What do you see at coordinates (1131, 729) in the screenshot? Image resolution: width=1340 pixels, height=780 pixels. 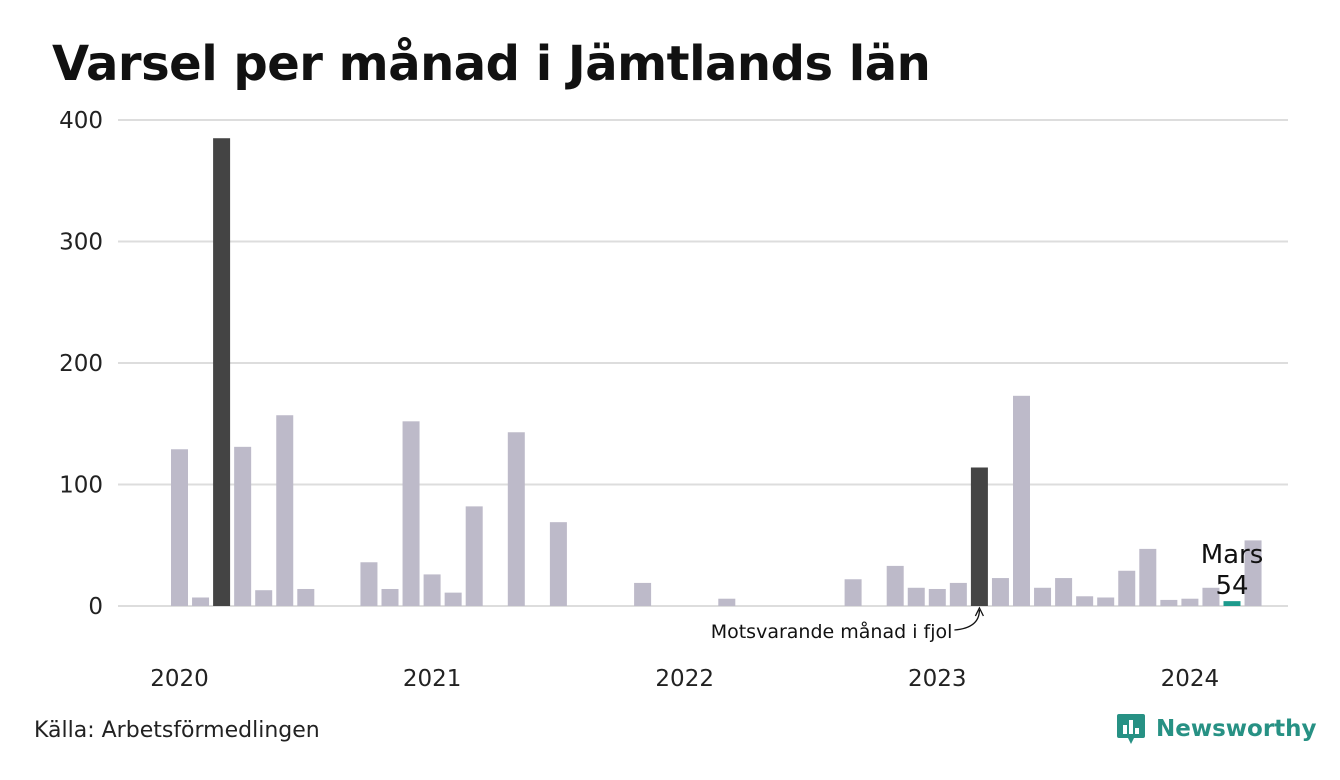 I see `chart-bubble-icon` at bounding box center [1131, 729].